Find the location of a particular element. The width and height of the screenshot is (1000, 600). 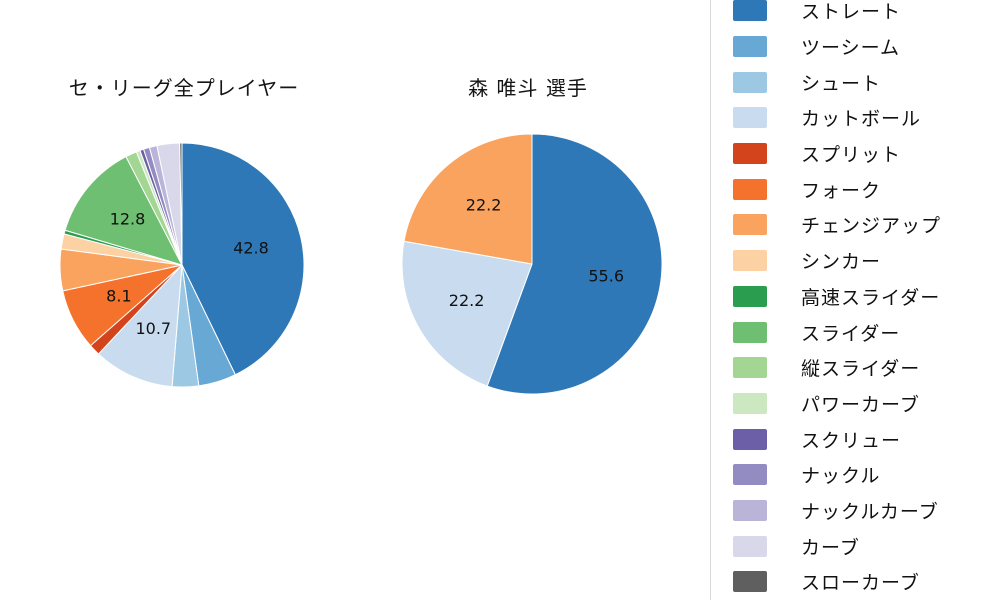

legend-label: スプリット is located at coordinates (851, 155).